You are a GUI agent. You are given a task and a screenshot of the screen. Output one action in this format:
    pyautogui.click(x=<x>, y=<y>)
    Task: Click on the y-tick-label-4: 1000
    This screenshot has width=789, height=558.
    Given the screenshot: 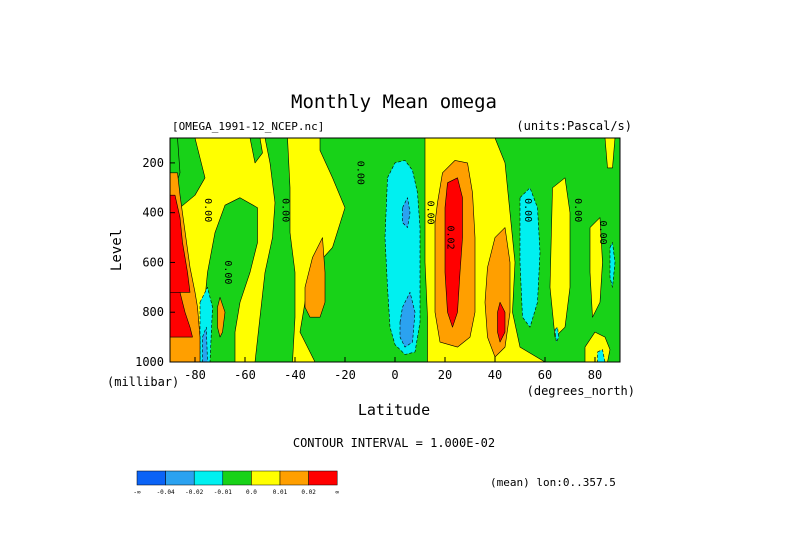 What is the action you would take?
    pyautogui.click(x=149, y=362)
    